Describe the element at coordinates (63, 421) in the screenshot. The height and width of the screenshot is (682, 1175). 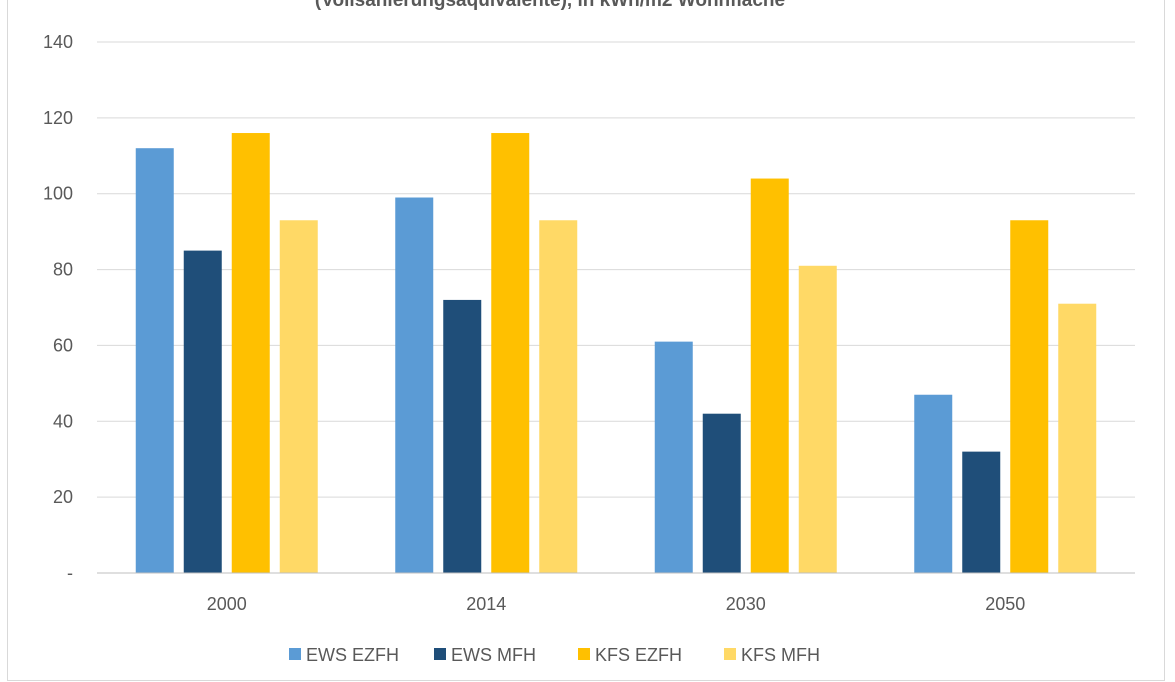
I see `y-tick-label: 40` at that location.